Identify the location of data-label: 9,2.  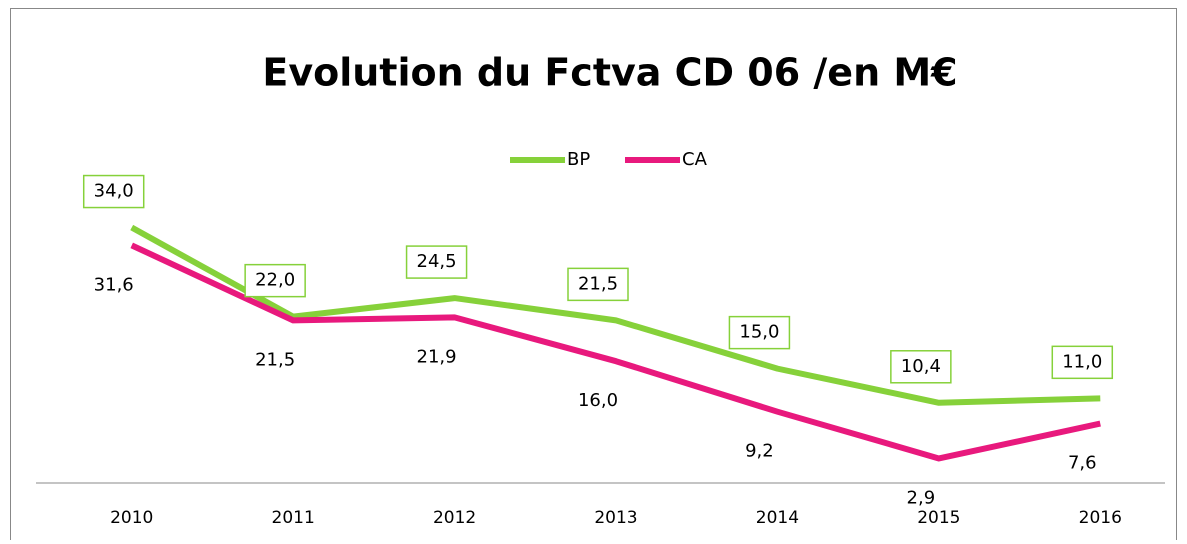
(759, 451).